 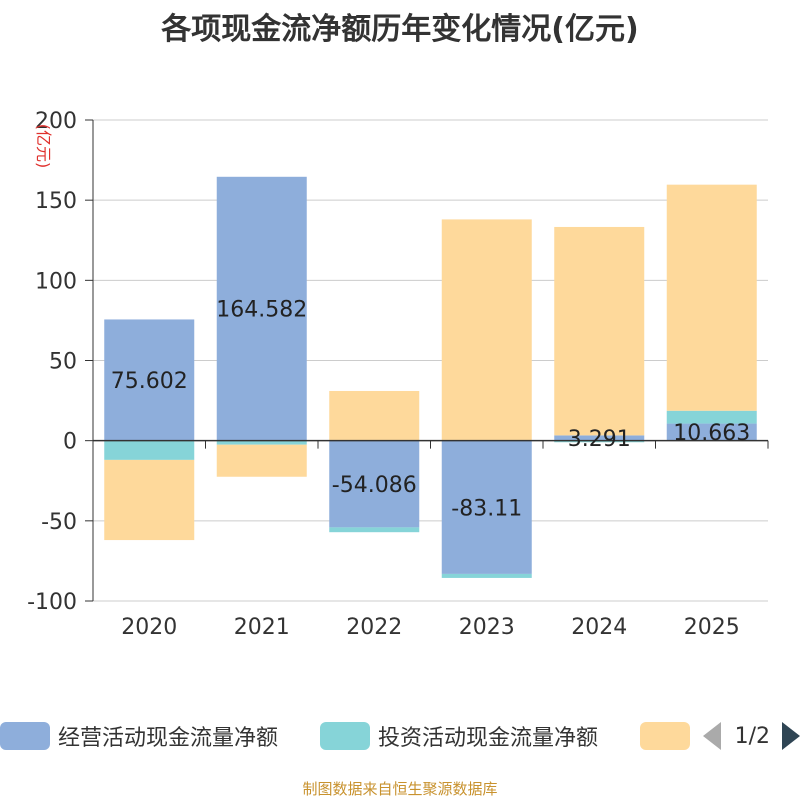 What do you see at coordinates (149, 627) in the screenshot?
I see `x-tick-label: 2020` at bounding box center [149, 627].